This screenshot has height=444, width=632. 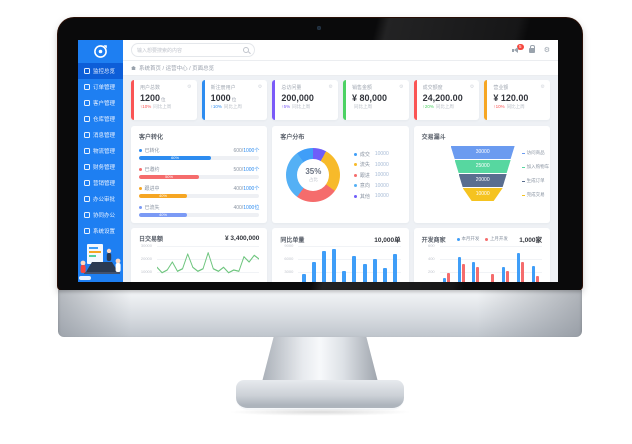 I want to click on sidebar-item: 办公审批, so click(x=100, y=199).